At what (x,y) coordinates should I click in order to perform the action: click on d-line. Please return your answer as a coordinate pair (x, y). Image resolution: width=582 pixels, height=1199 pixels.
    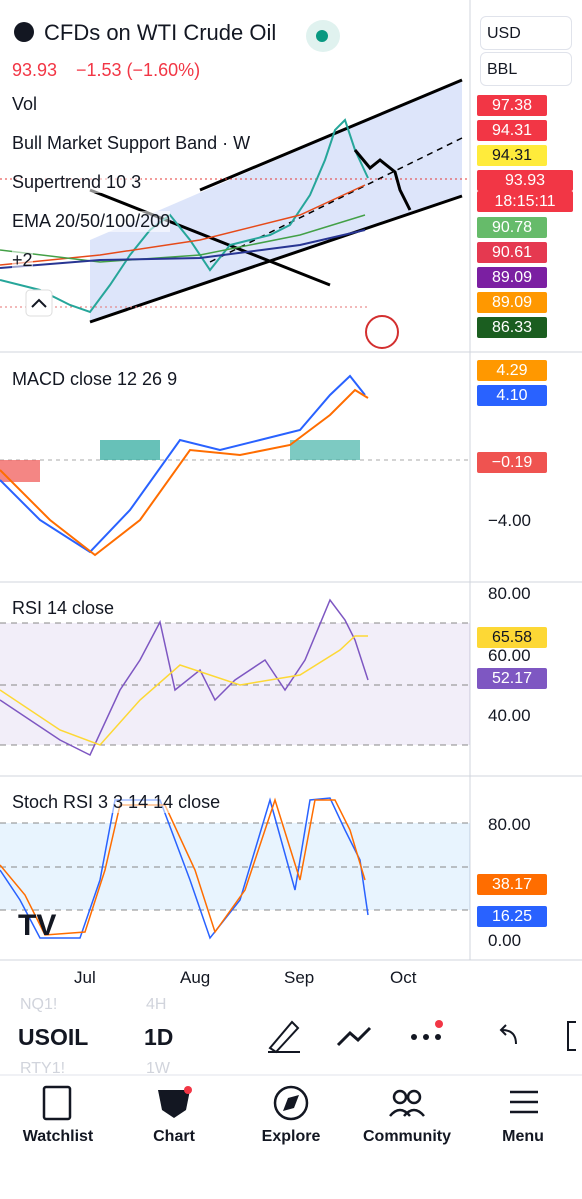
    Looking at the image, I should click on (183, 866).